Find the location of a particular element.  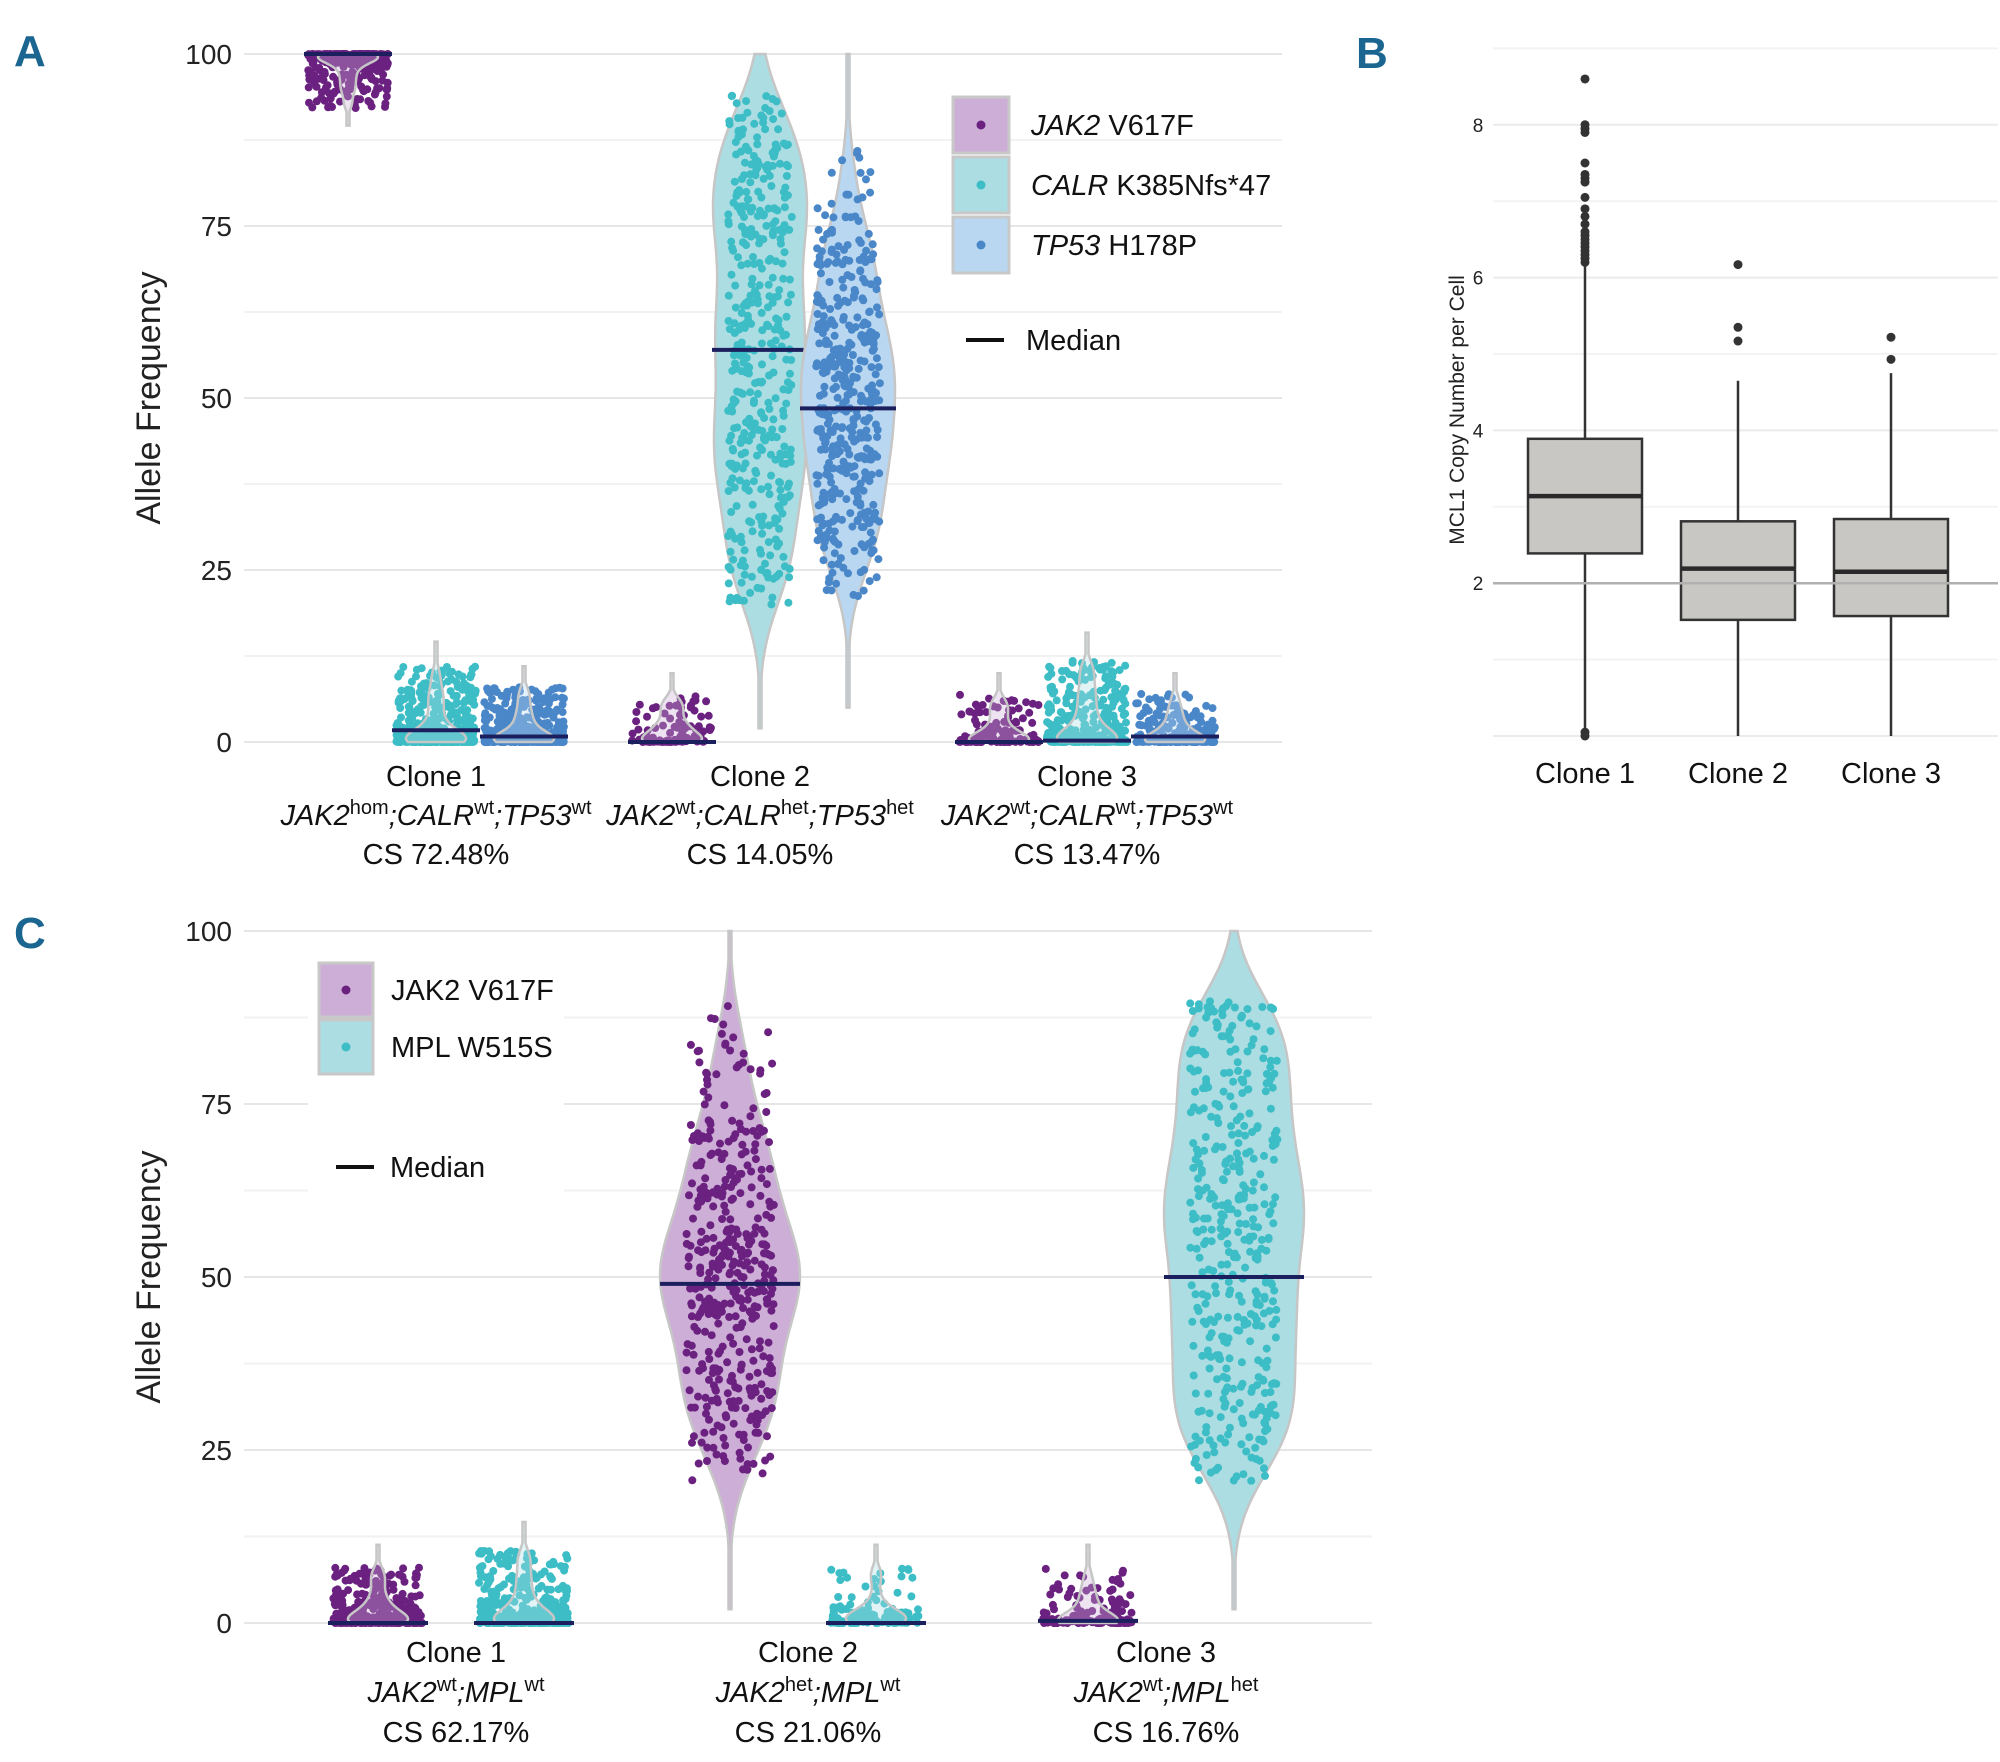

outlier-point is located at coordinates (1738, 327).